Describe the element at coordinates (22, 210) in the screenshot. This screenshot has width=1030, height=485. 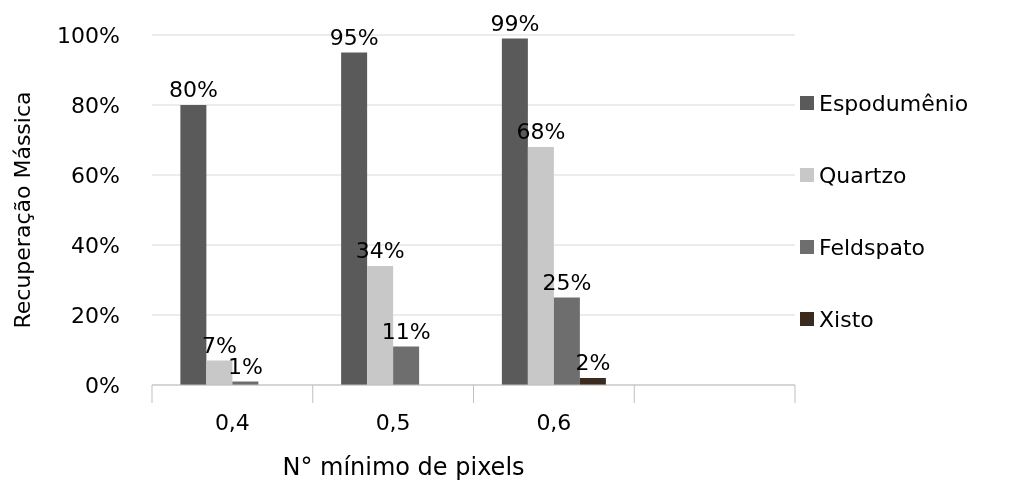
I see `y-axis-title: Recuperação Mássica` at that location.